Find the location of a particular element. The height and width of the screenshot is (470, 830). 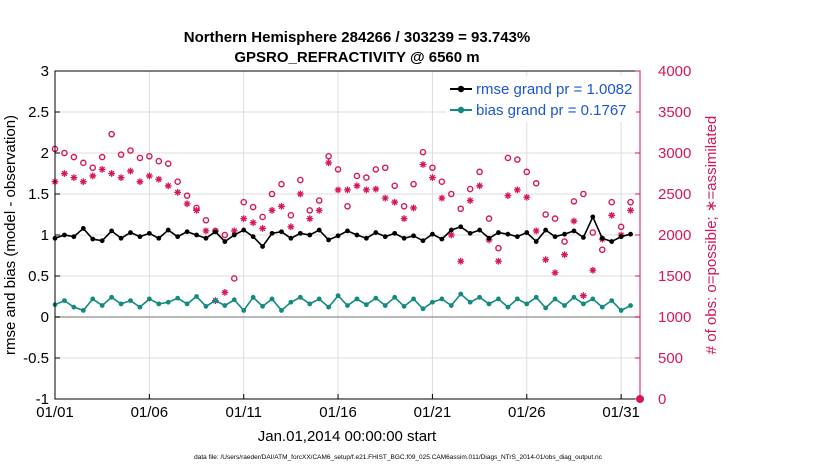

y-tick-label: 2.5 is located at coordinates (38, 112).